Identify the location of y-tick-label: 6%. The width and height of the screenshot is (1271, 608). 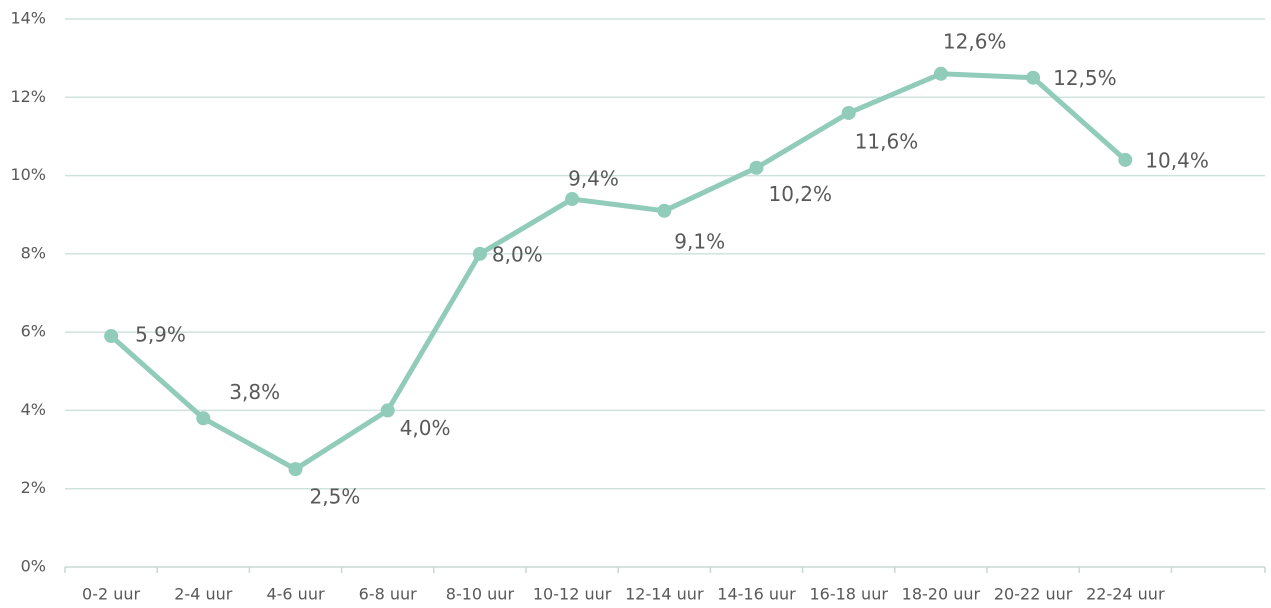
(33, 331).